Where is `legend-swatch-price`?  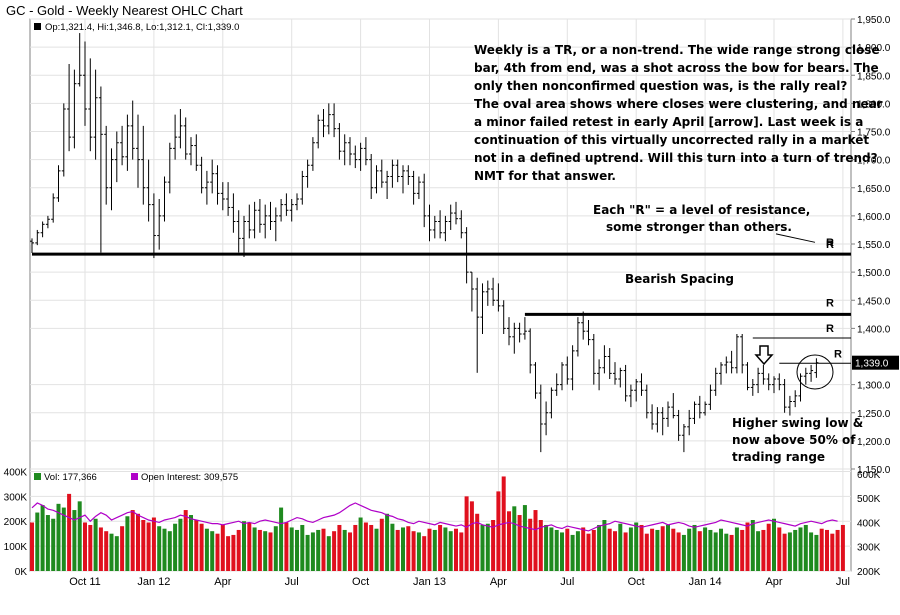
legend-swatch-price is located at coordinates (37, 26).